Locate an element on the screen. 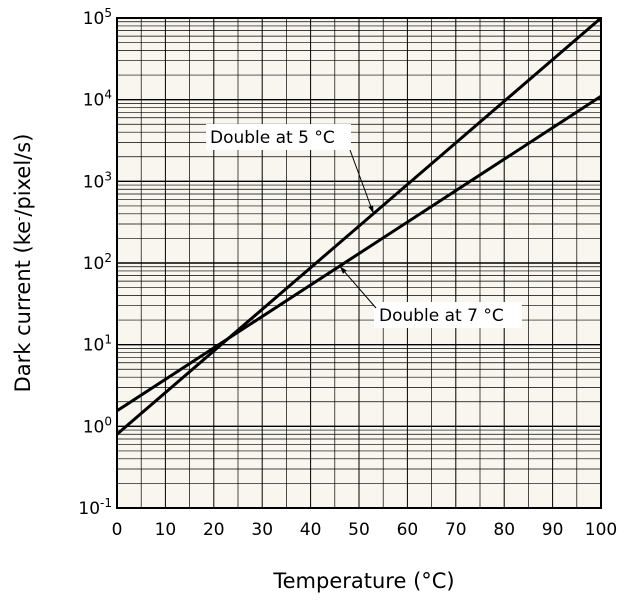  x-tick-label: 40 is located at coordinates (311, 530).